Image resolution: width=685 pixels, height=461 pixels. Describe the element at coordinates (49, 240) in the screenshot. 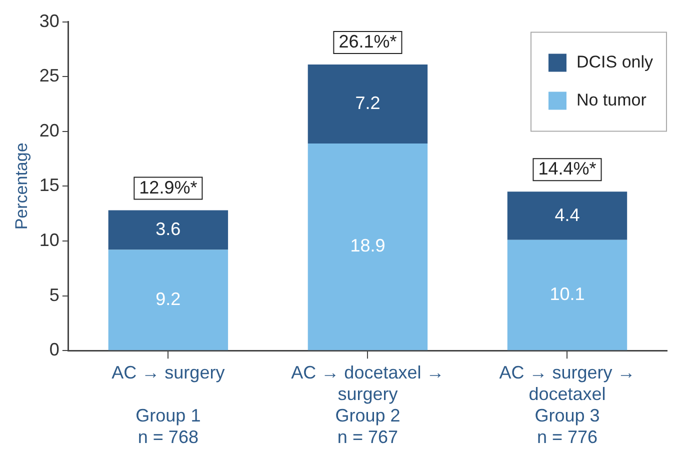

I see `y-tick-label: 10` at that location.